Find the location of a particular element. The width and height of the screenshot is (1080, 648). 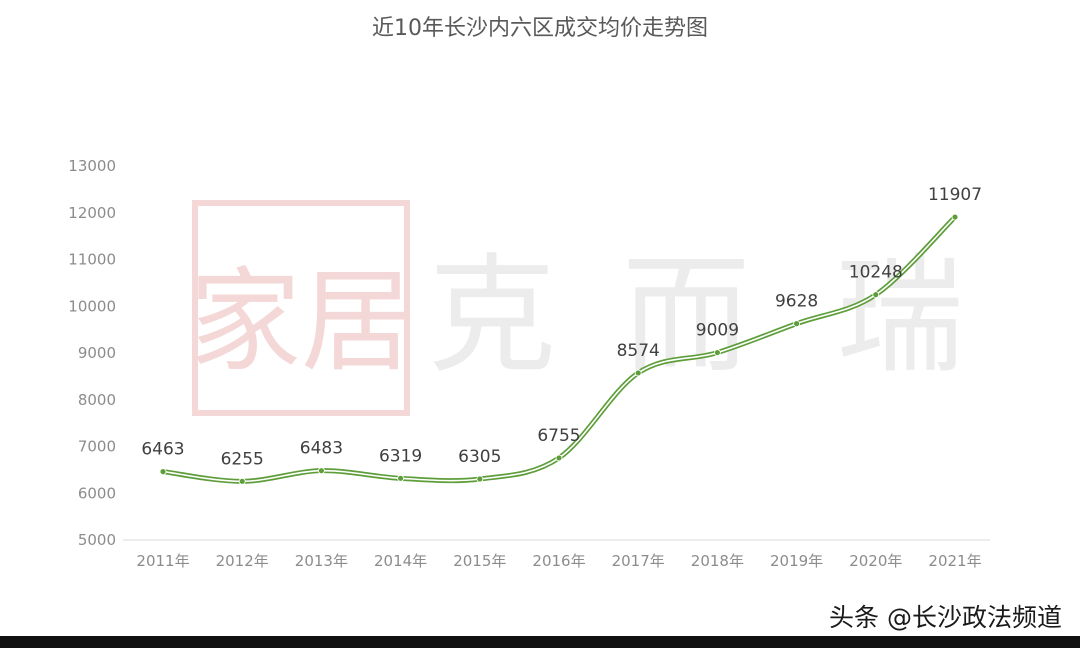

x-tick-label: 2018年 is located at coordinates (717, 561).